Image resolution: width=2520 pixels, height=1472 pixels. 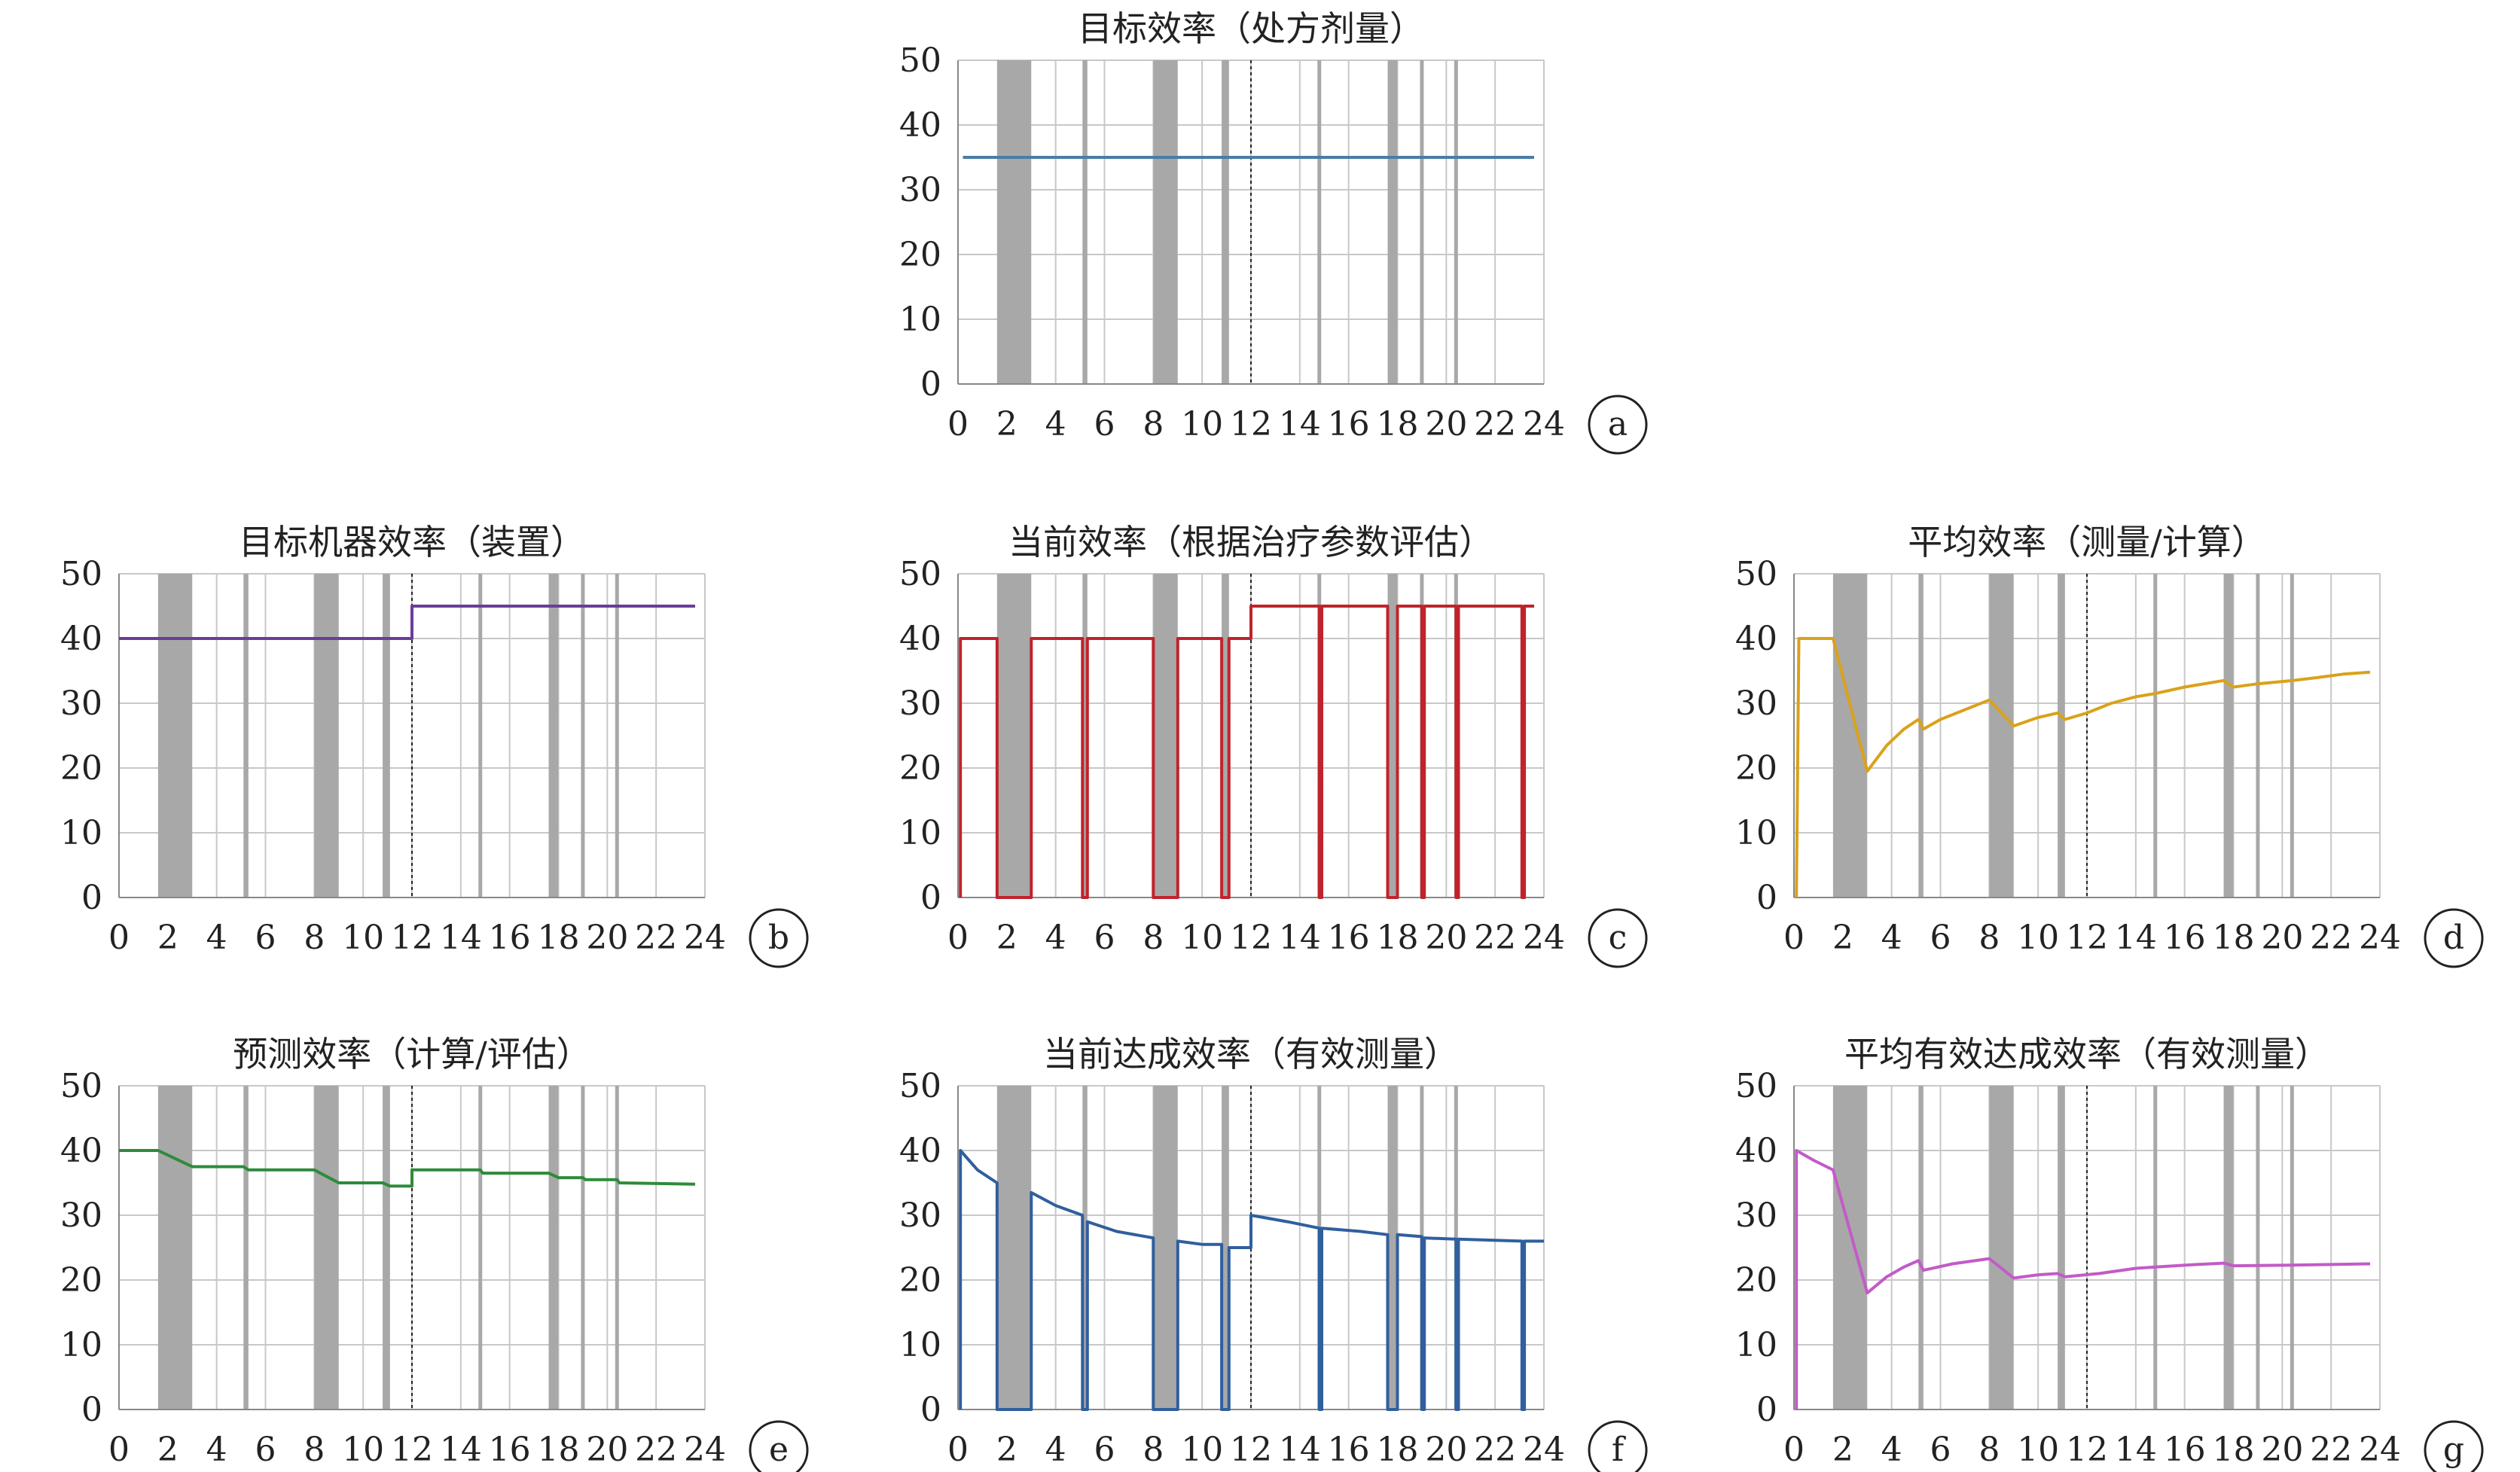 I want to click on panel-label: c, so click(x=1618, y=938).